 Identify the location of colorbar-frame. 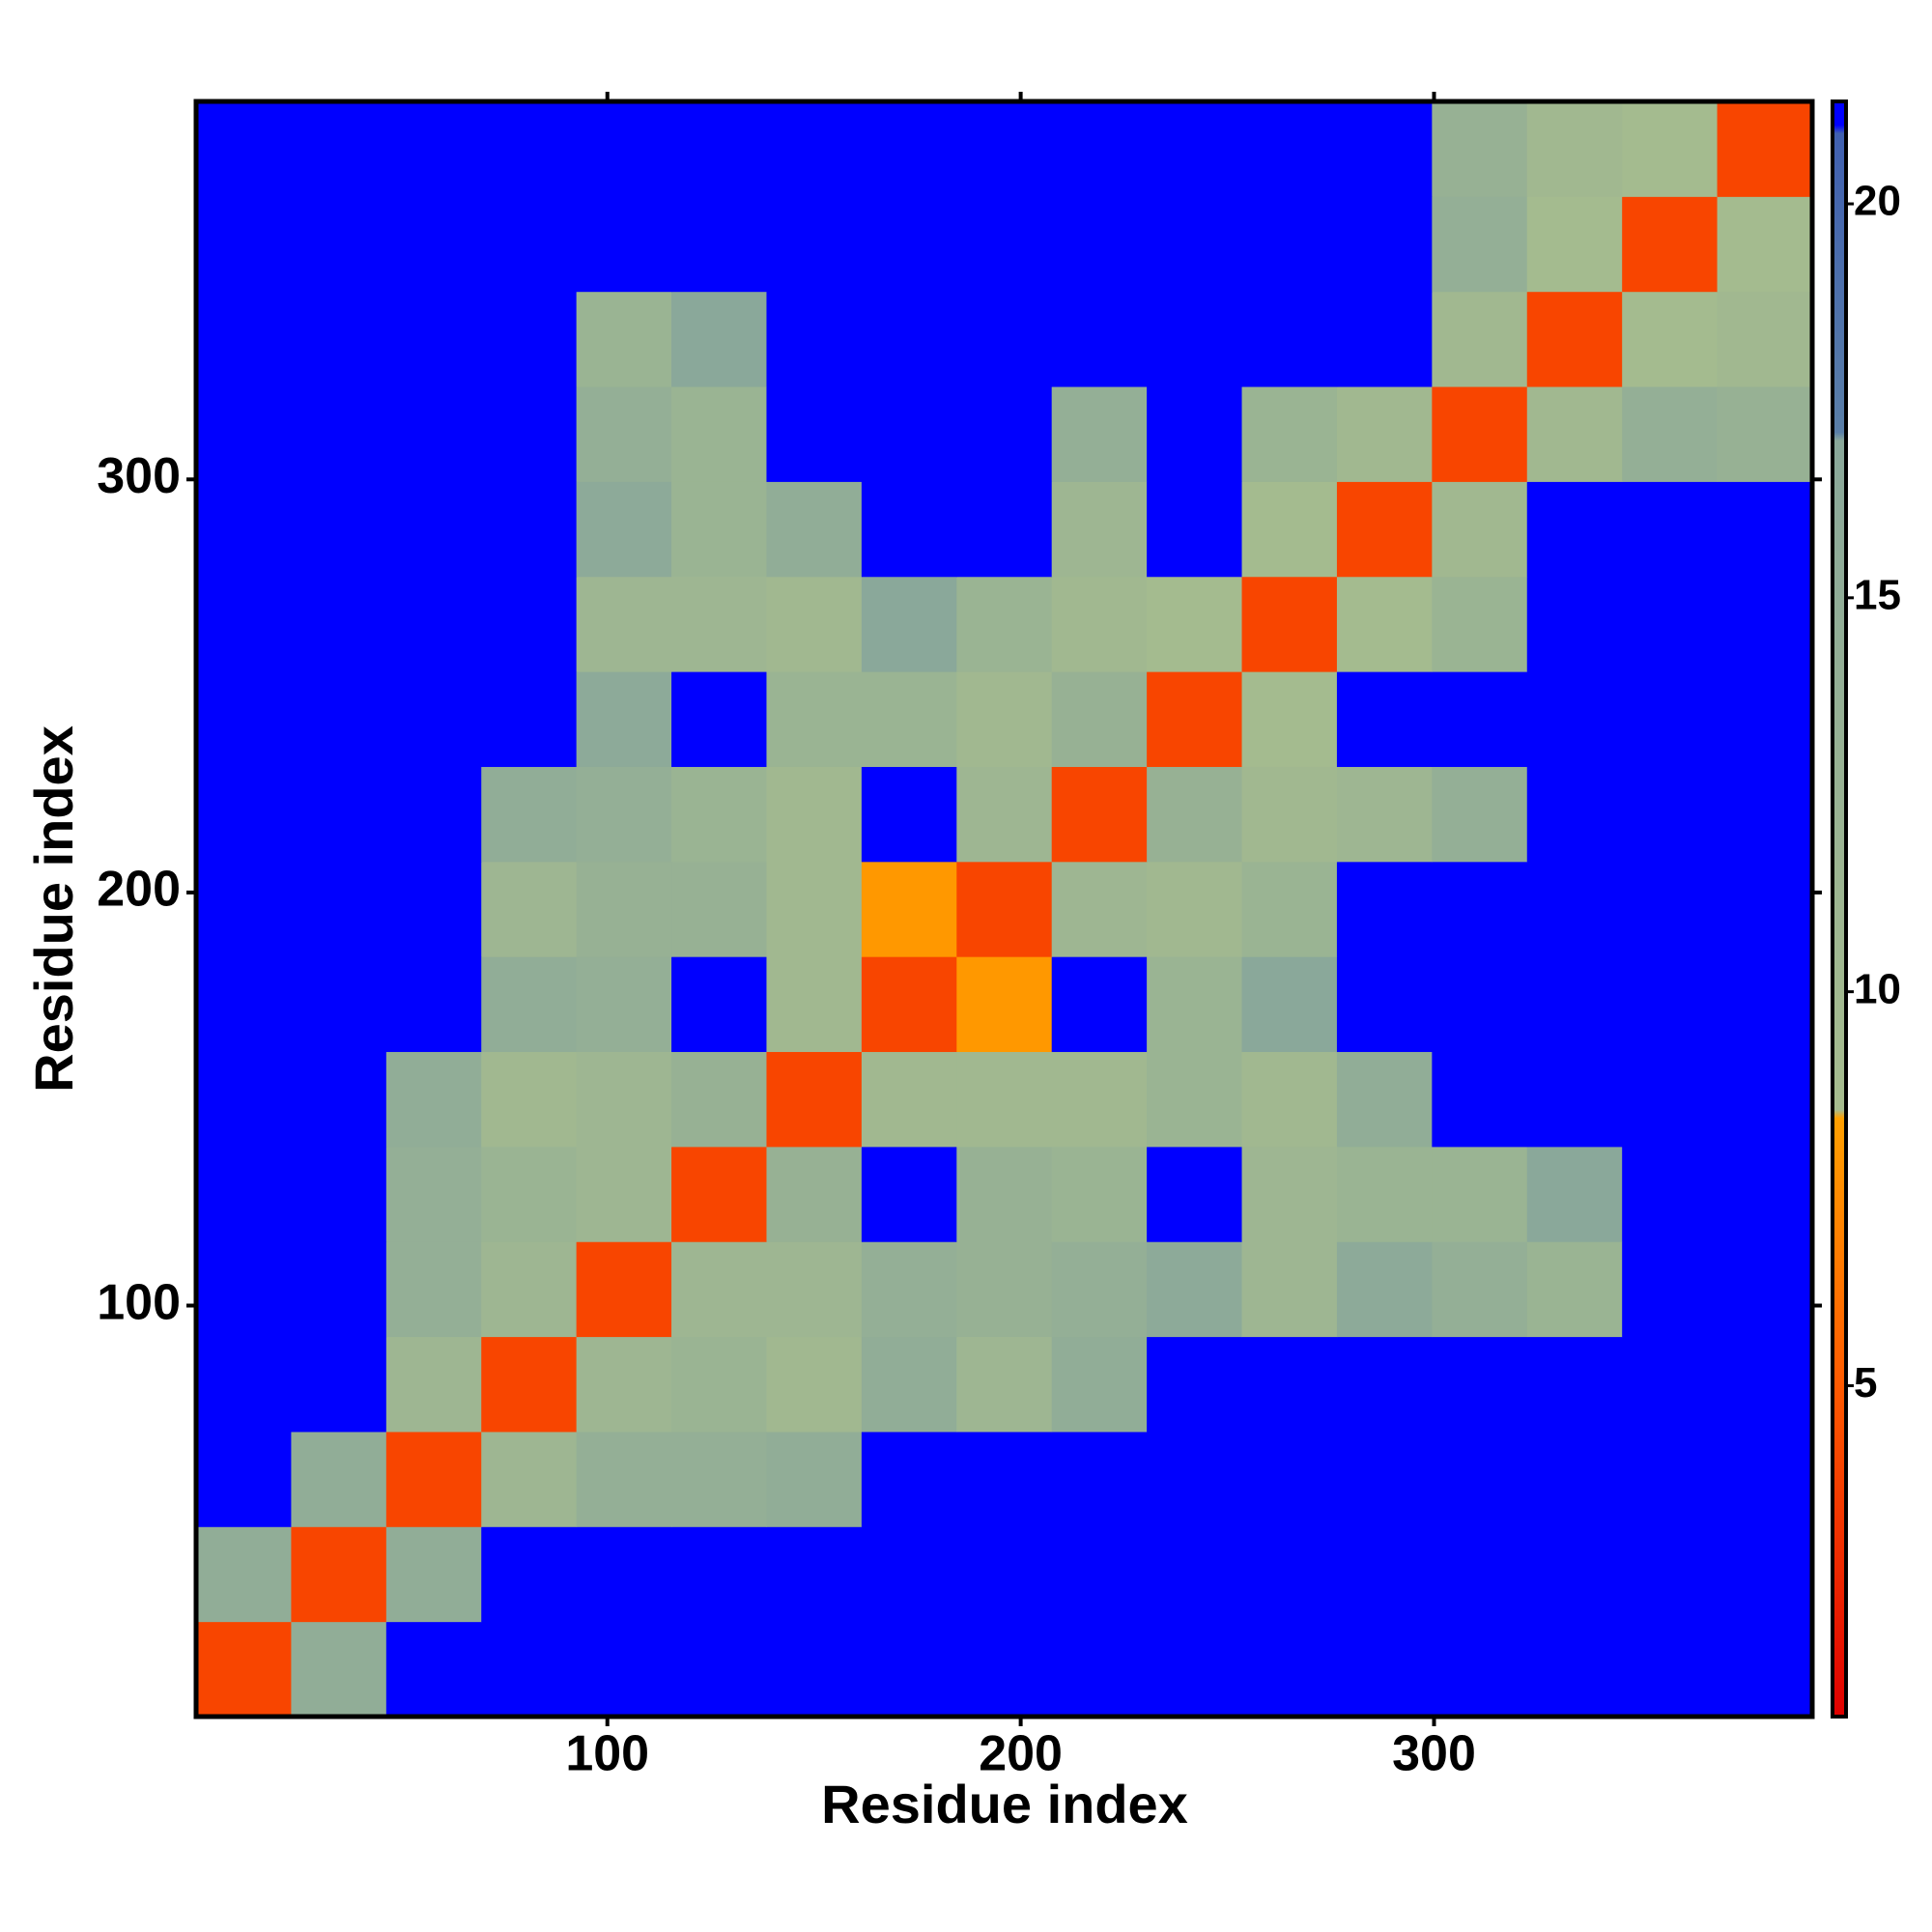
(1839, 909).